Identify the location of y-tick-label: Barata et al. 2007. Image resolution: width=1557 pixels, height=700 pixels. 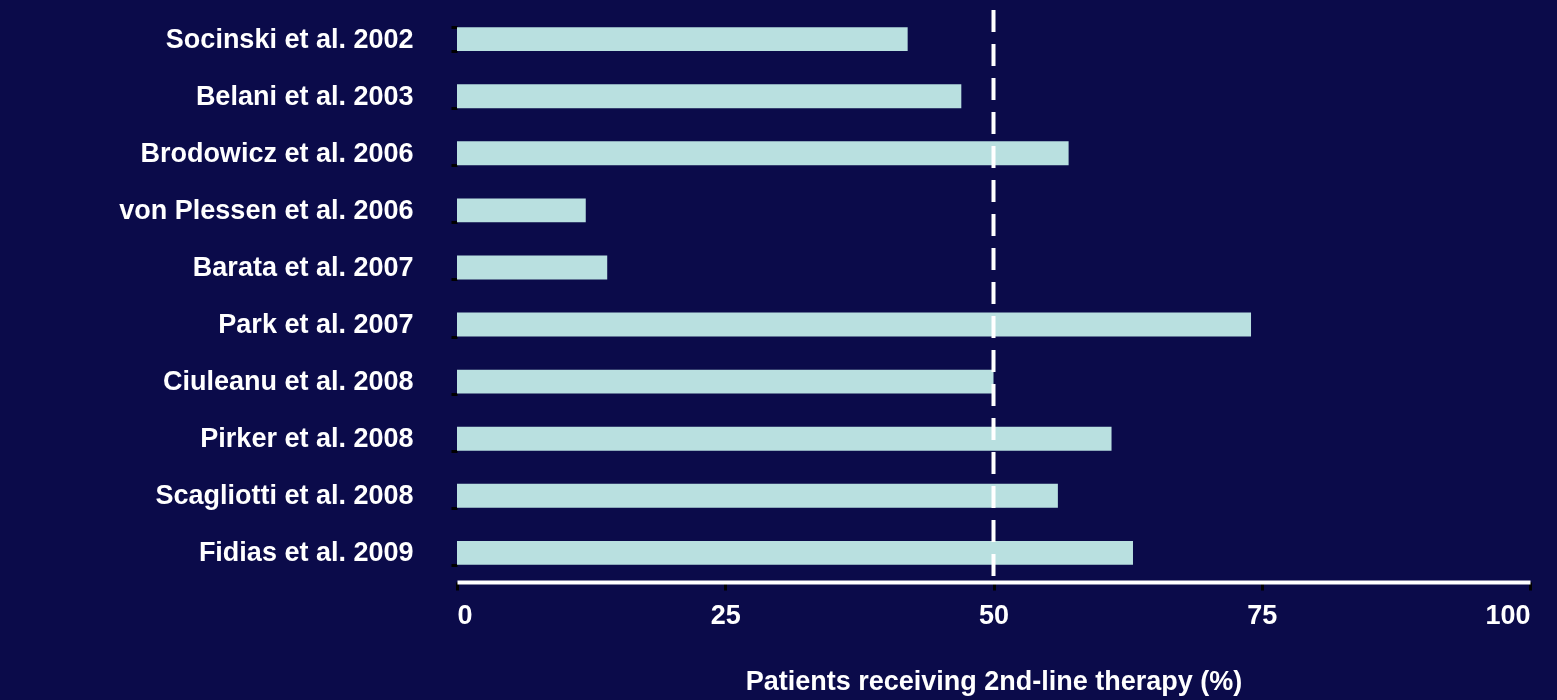
(303, 266).